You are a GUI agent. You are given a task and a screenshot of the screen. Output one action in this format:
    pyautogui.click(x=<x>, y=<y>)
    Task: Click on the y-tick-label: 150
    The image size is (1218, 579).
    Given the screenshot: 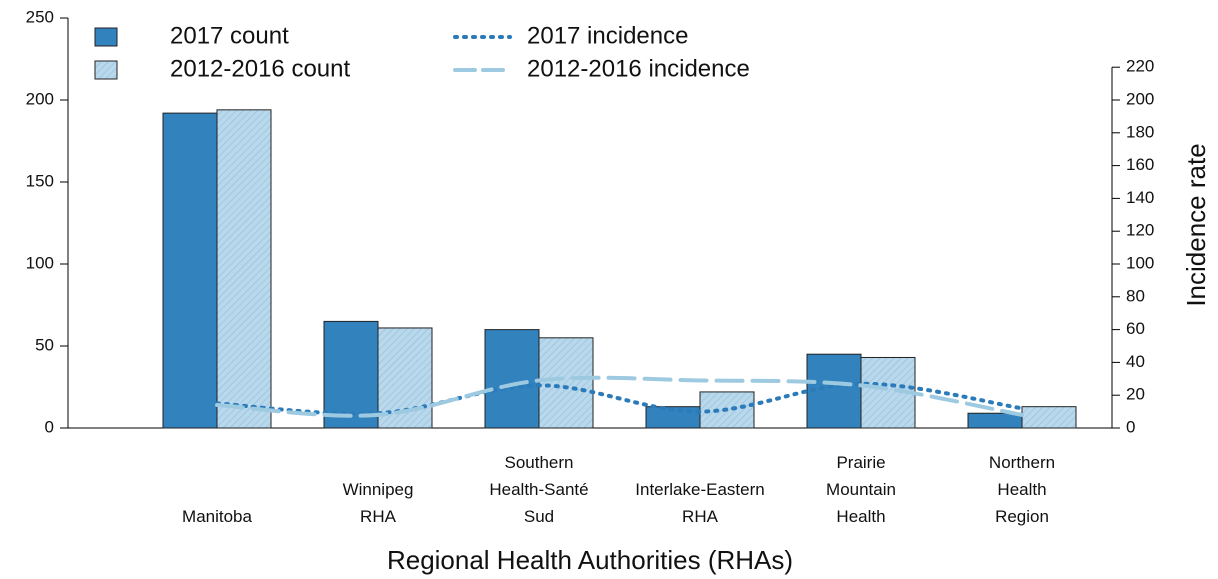 What is the action you would take?
    pyautogui.click(x=40, y=180)
    